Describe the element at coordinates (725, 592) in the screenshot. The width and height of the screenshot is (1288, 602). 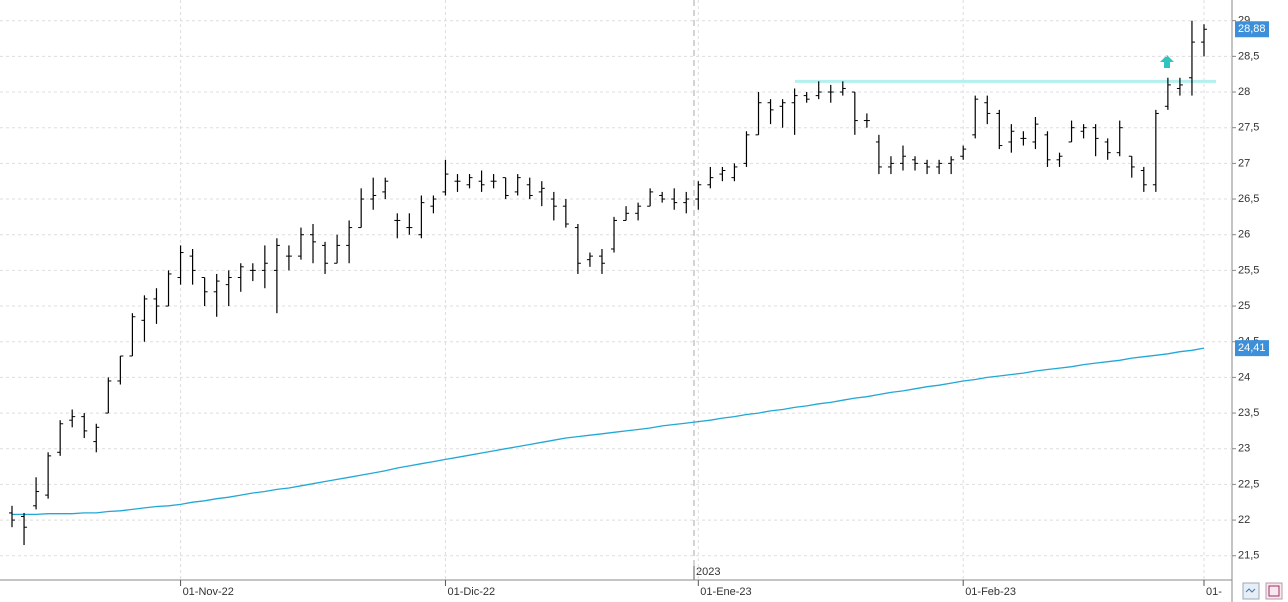
I see `x-tick-label: 01-Ene-23` at that location.